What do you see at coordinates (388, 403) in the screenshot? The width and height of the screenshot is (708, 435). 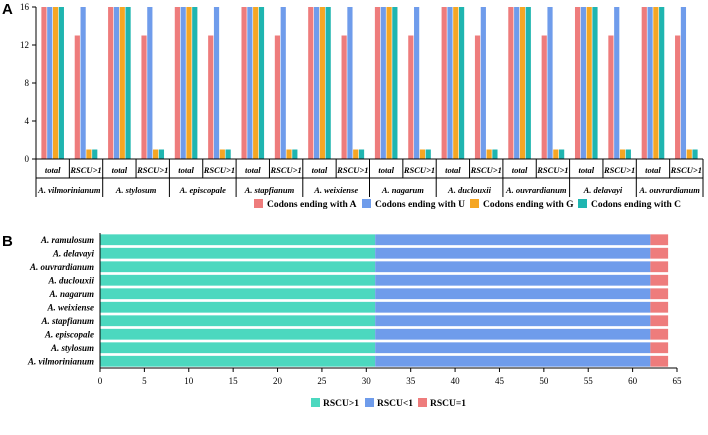 I see `panel-b-legend: RSCU>1 RSCU<1 RSCU=1` at bounding box center [388, 403].